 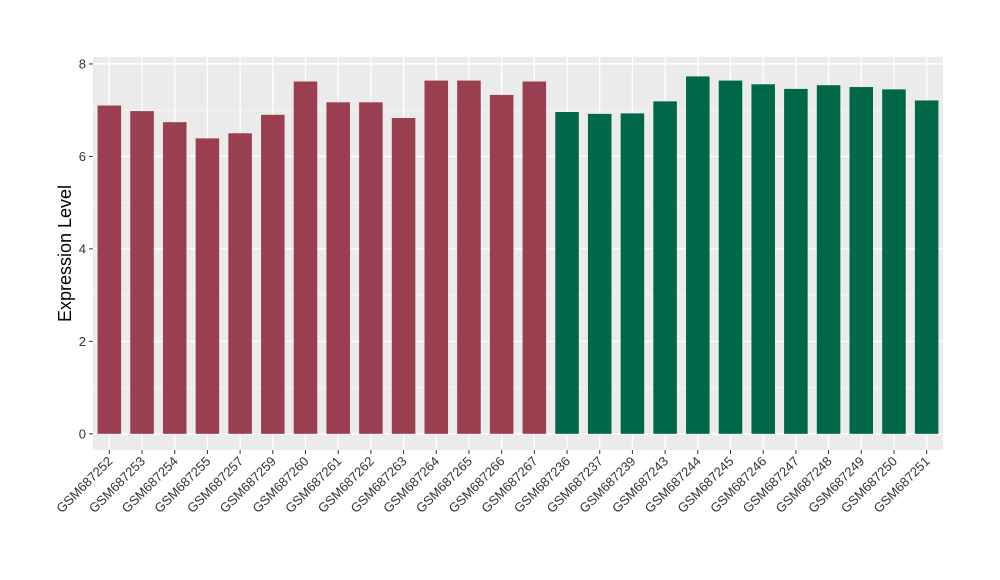 I want to click on bar-GSM687263, so click(x=403, y=276).